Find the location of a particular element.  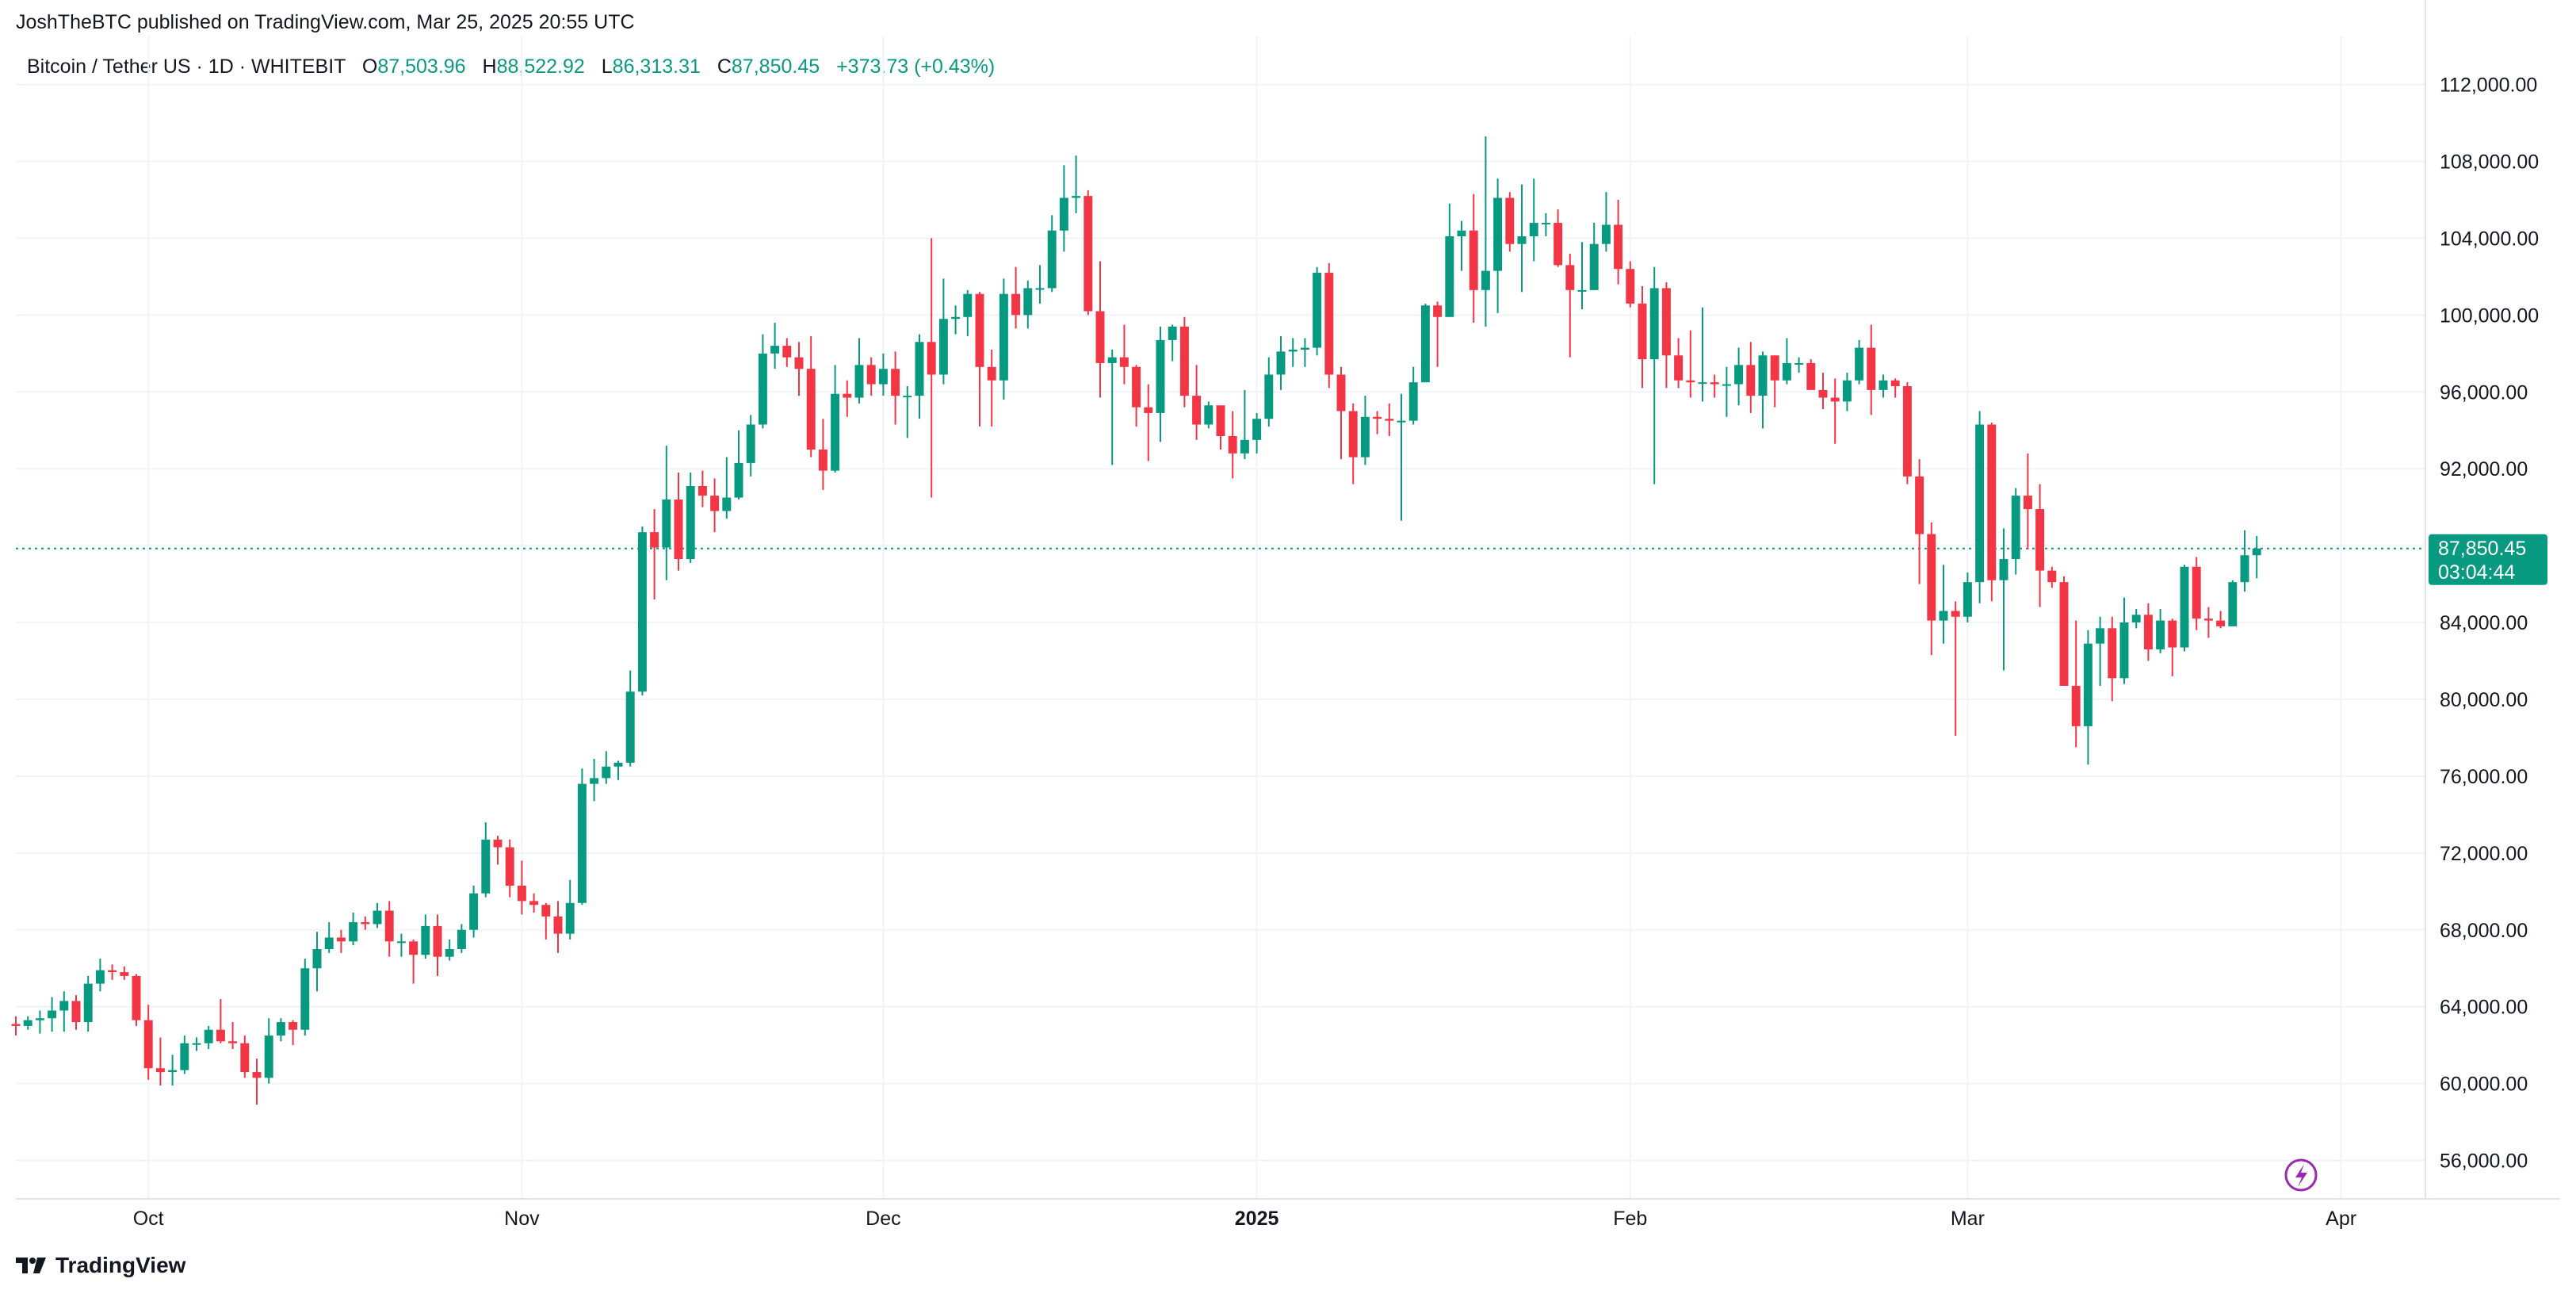

price-tick-label: 72,000.00 is located at coordinates (2484, 854).